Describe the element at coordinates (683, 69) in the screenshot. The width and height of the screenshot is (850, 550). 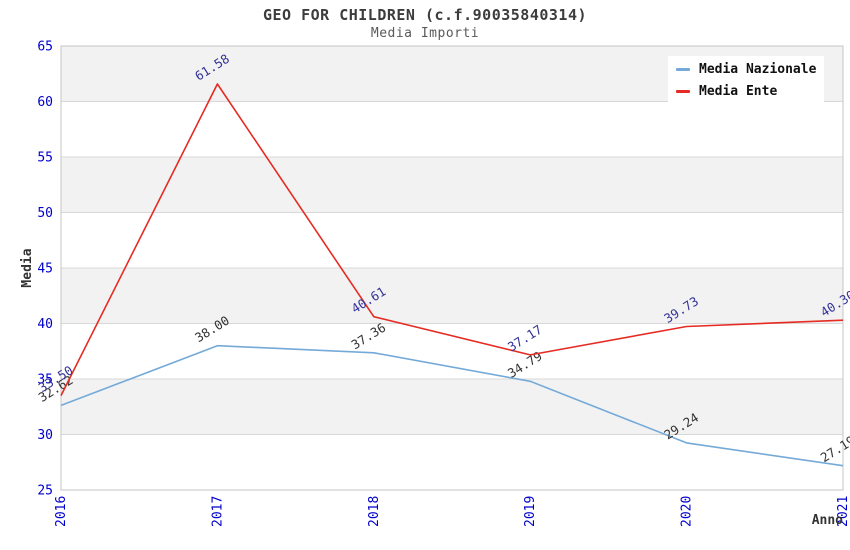
I see `legend-swatch-media-nazionale` at that location.